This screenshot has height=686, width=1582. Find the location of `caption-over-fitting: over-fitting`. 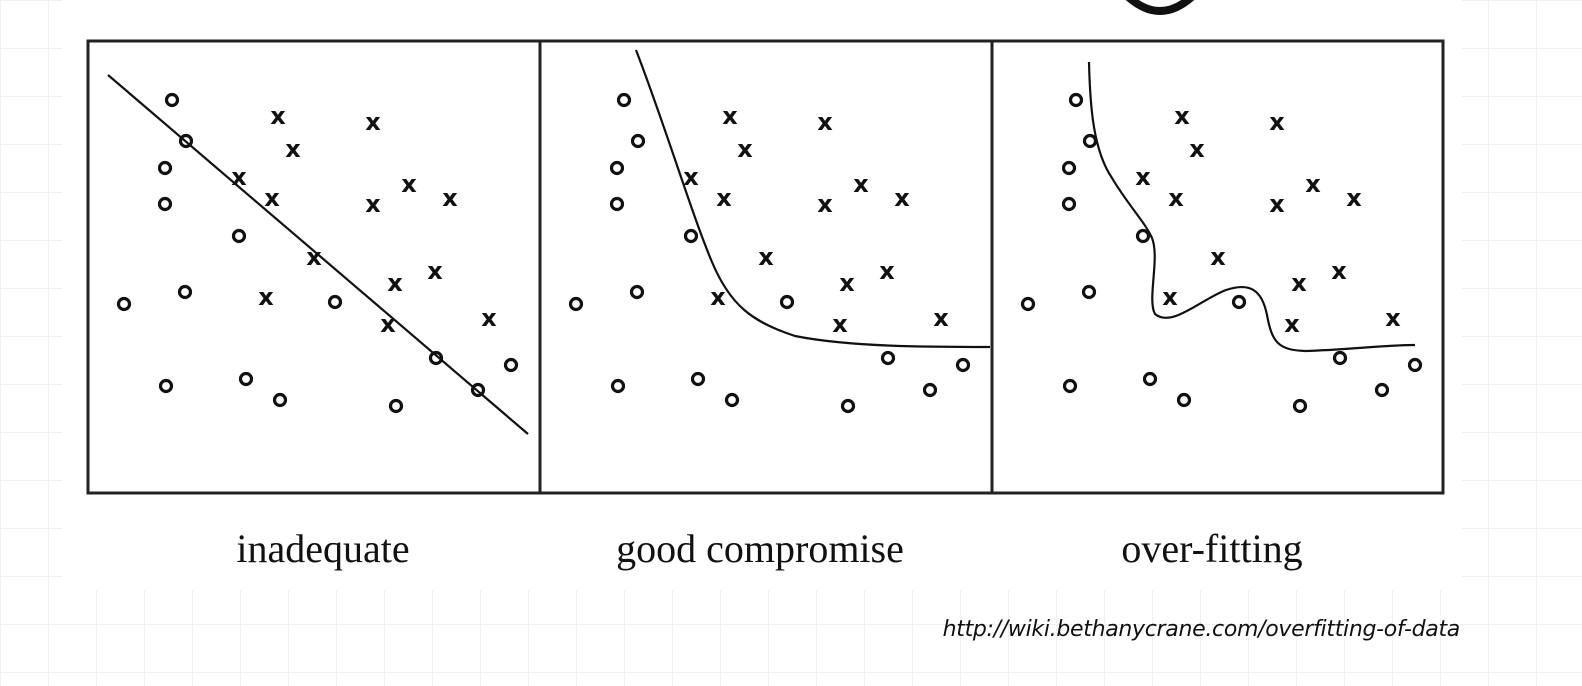

caption-over-fitting: over-fitting is located at coordinates (1211, 548).